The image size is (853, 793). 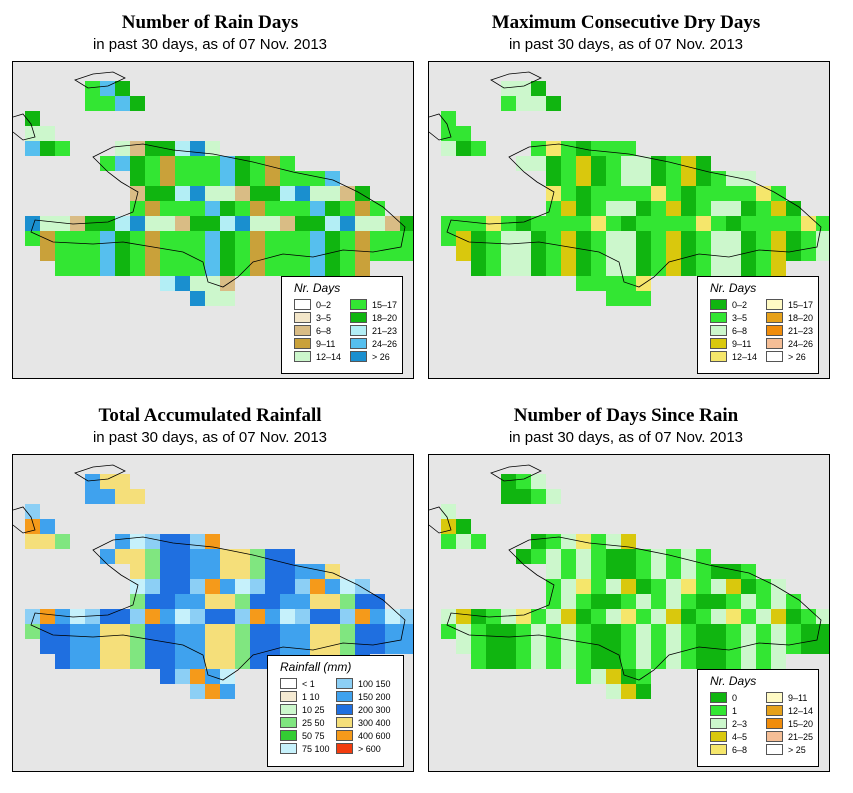 I want to click on legend-label: 0–2, so click(x=740, y=305).